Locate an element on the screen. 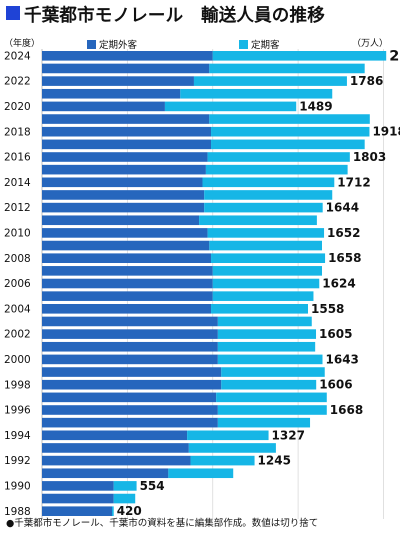 Image resolution: width=400 pixels, height=533 pixels. total-label-2012: 1644 is located at coordinates (342, 208).